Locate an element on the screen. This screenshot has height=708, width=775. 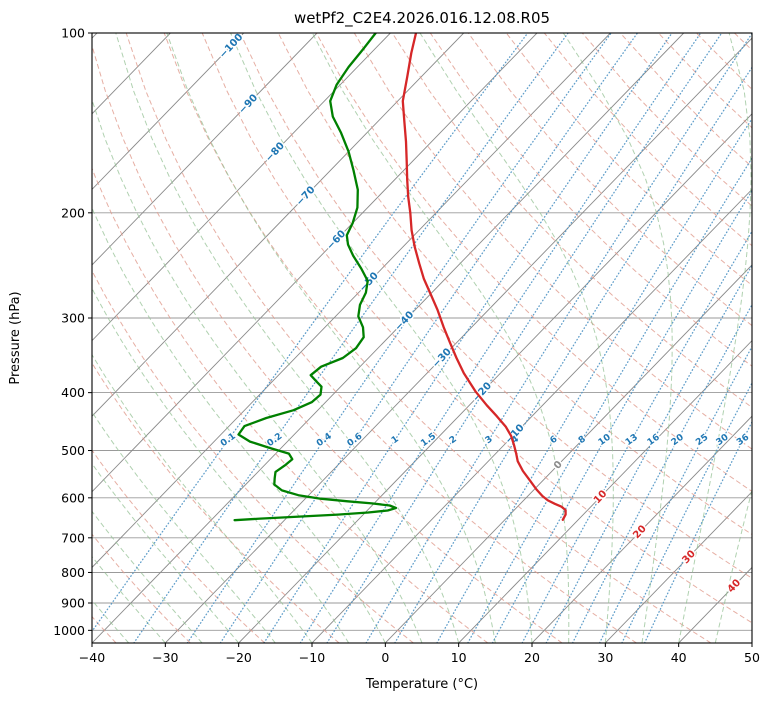
y-tick-label: 400 is located at coordinates (73, 392).